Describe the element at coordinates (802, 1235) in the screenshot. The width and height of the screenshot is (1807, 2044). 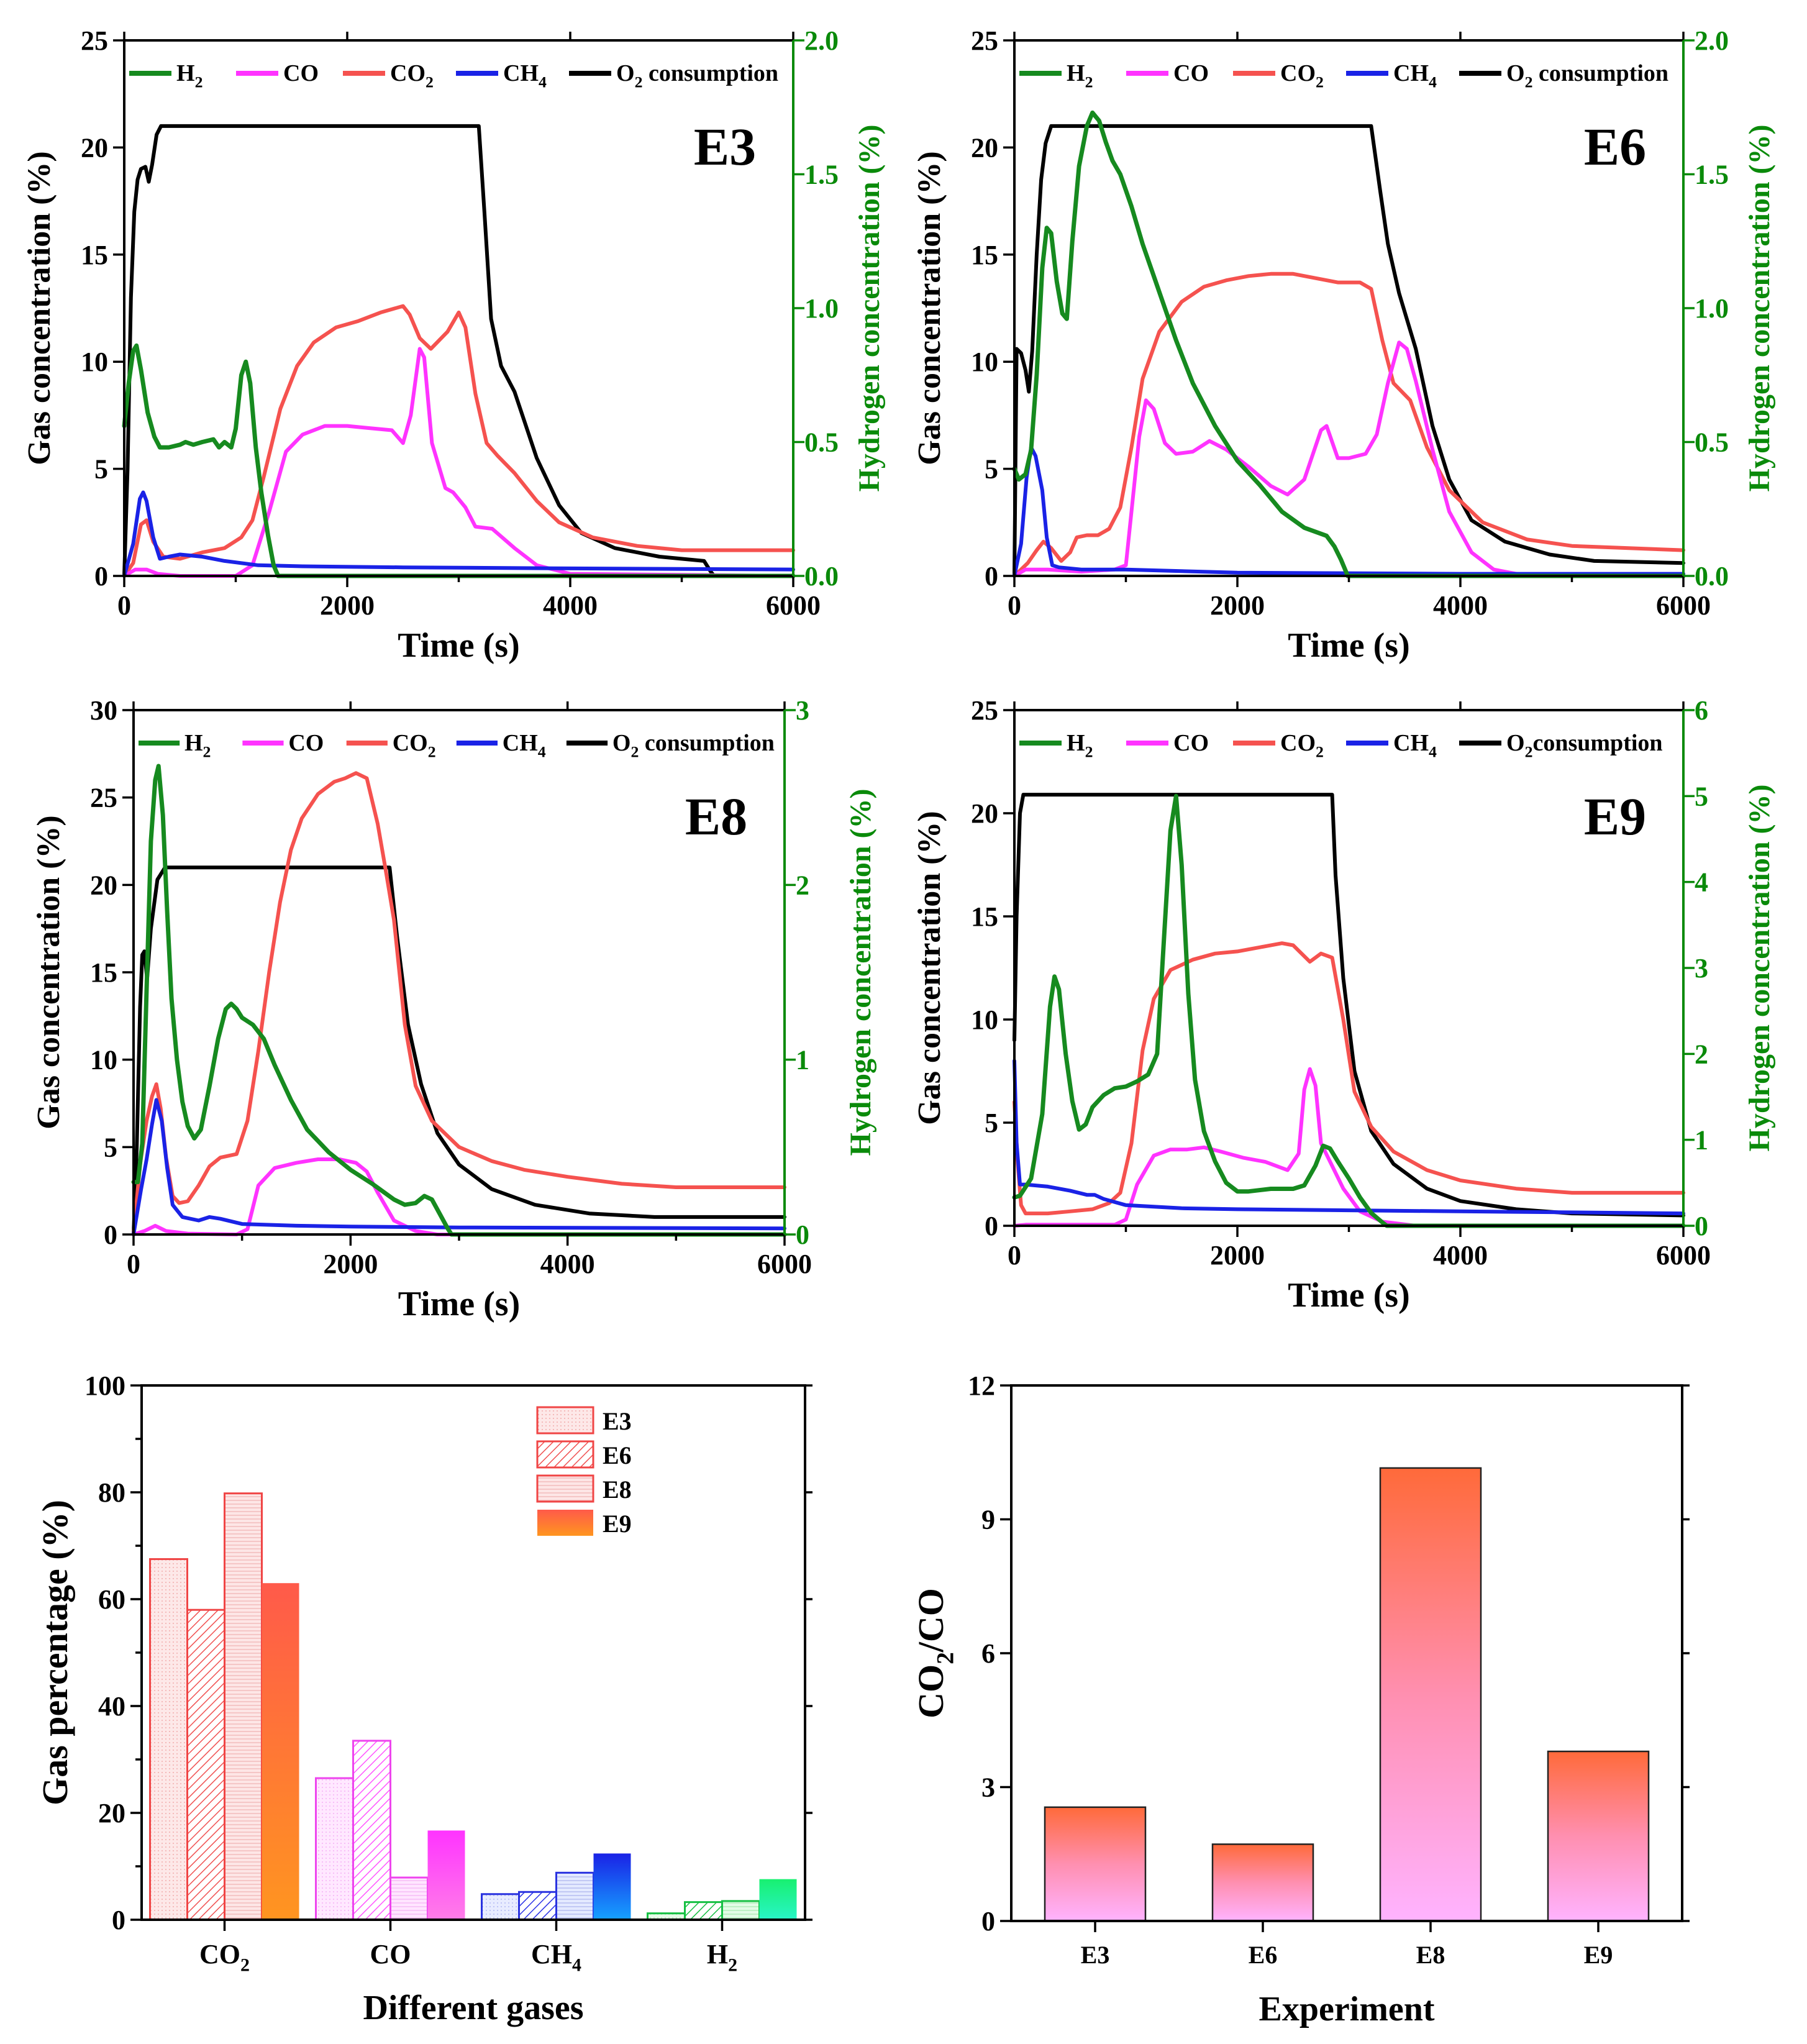
I see `y2-tick-label: 0` at that location.